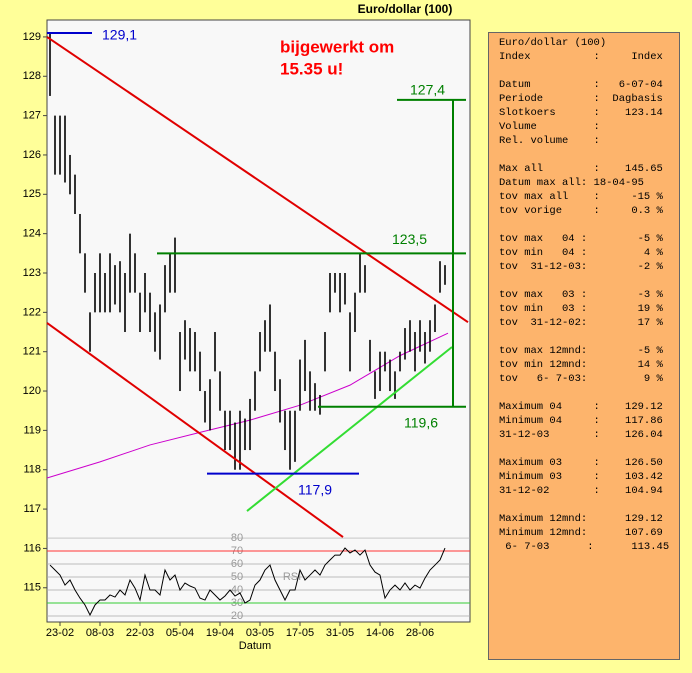 Image resolution: width=692 pixels, height=673 pixels. What do you see at coordinates (119, 35) in the screenshot?
I see `level-label: 129,1` at bounding box center [119, 35].